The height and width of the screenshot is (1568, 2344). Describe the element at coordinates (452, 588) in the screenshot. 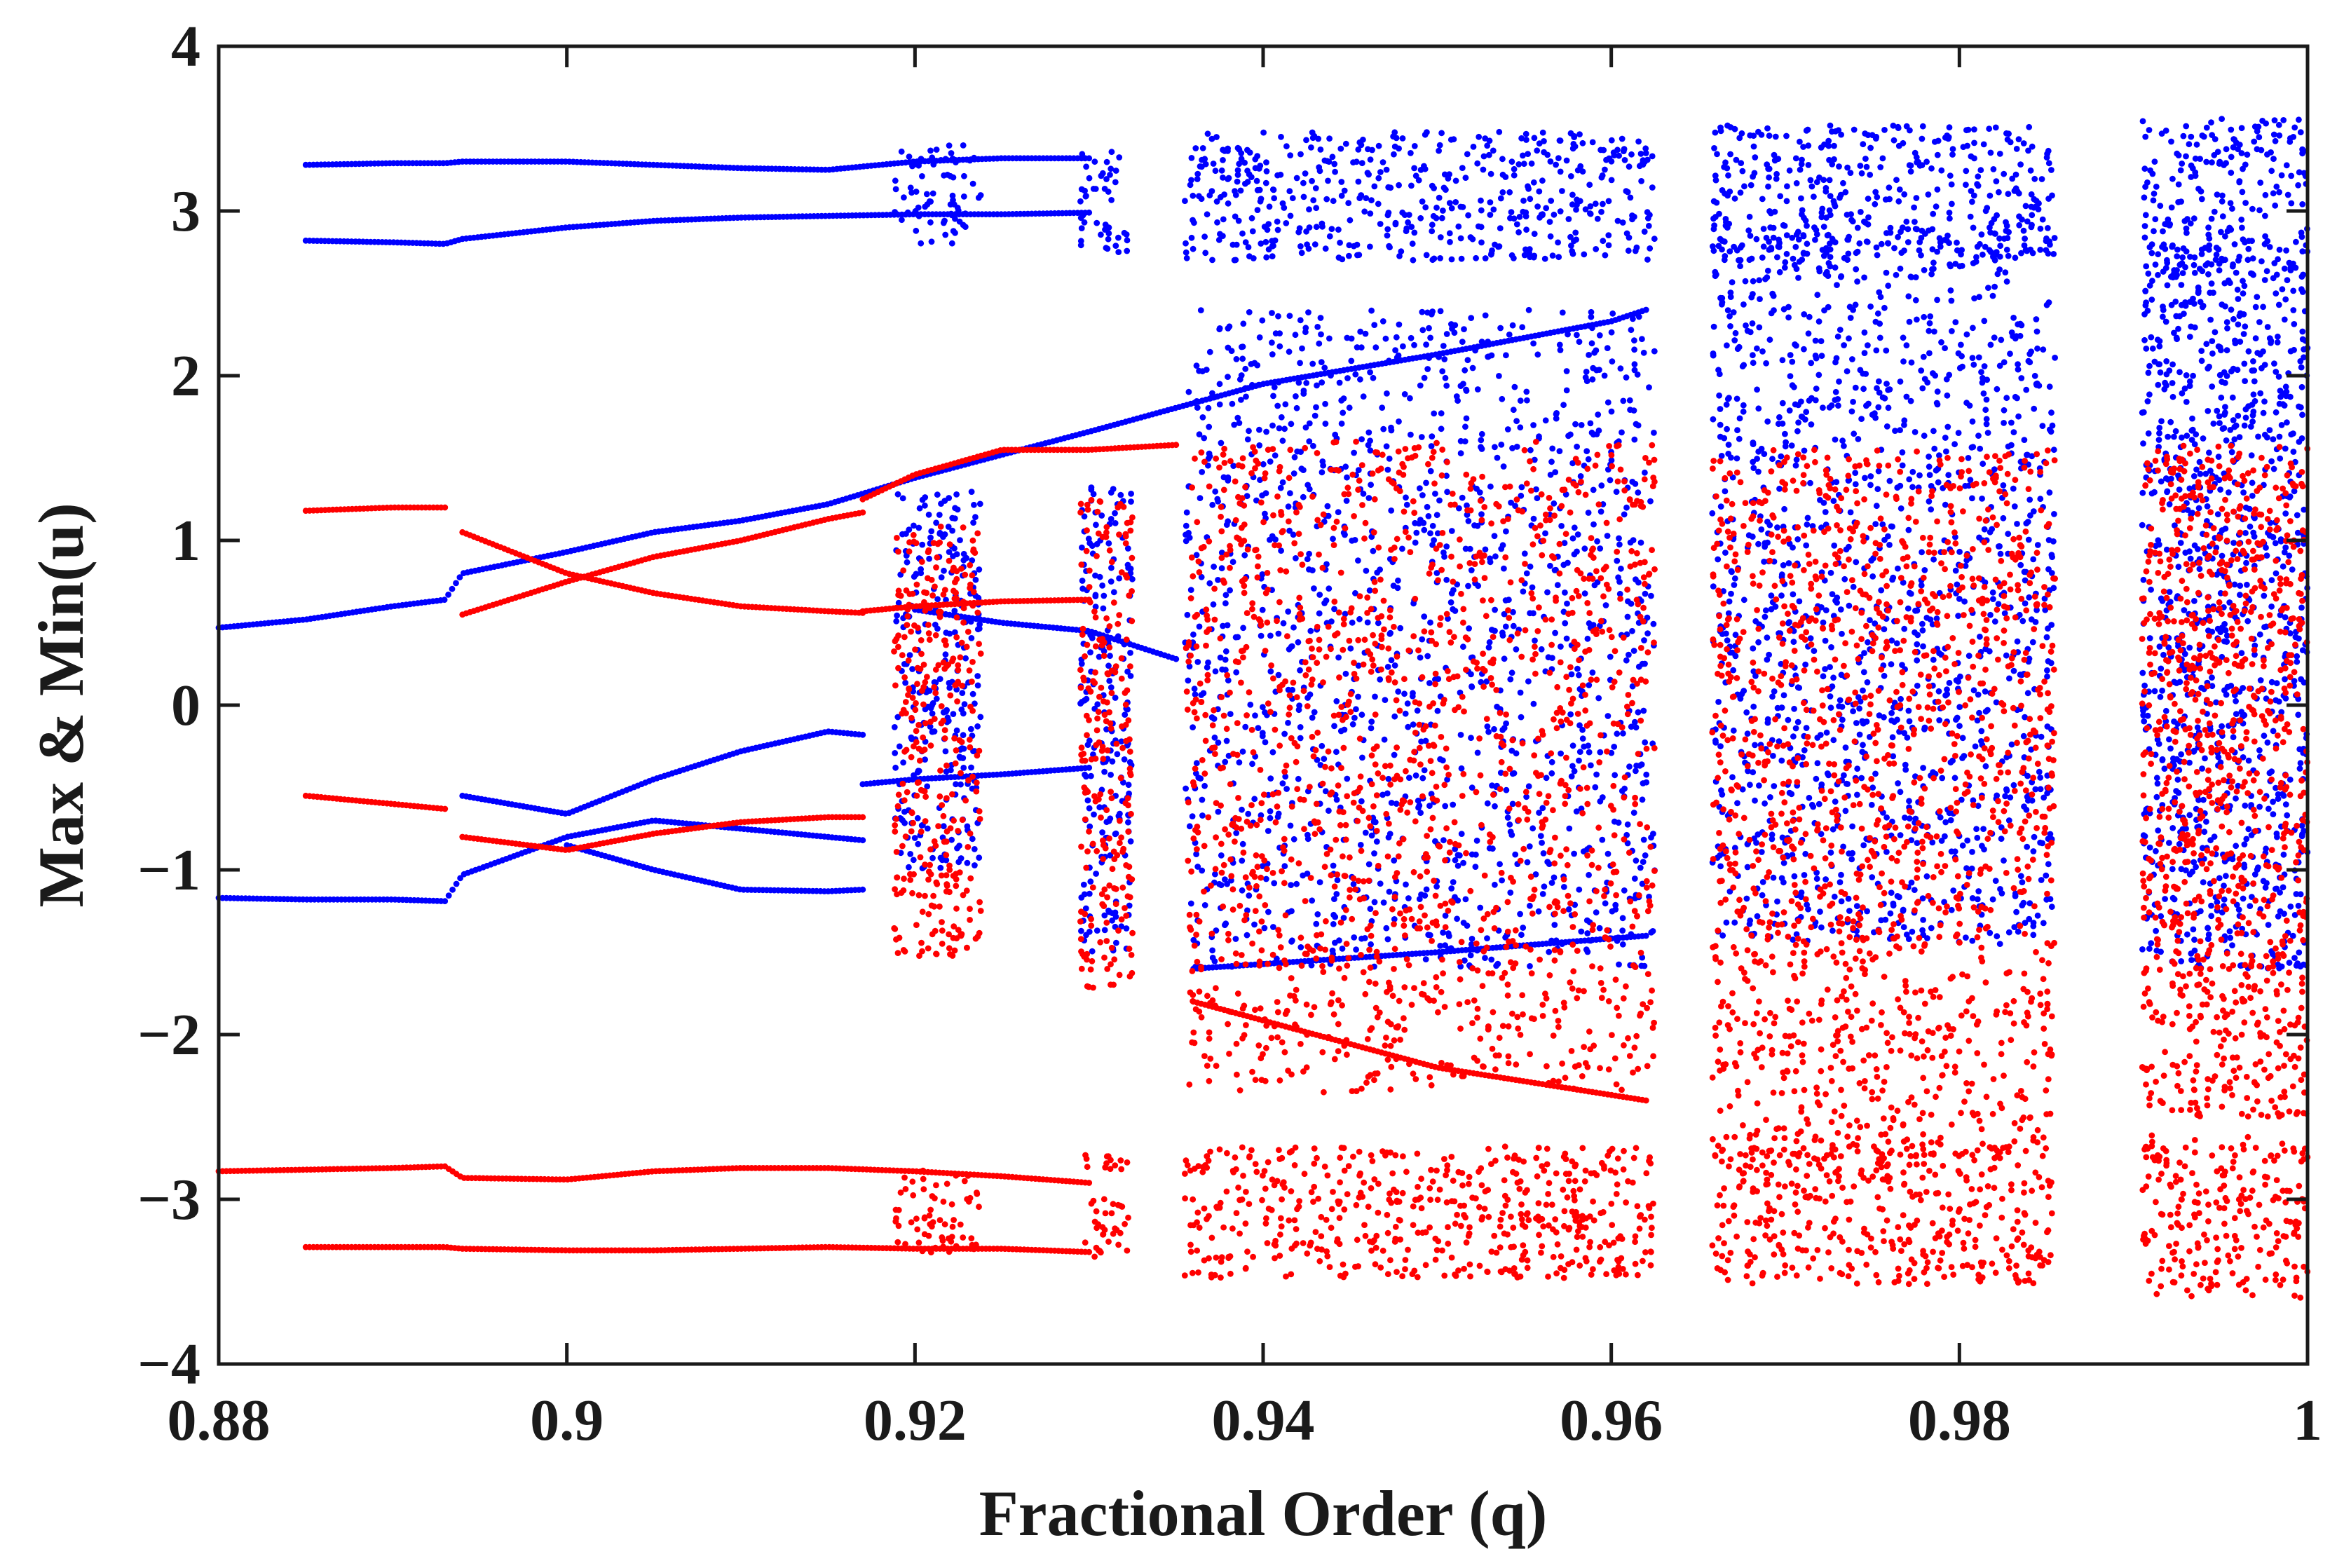

I see `data-point-s0-b2` at that location.